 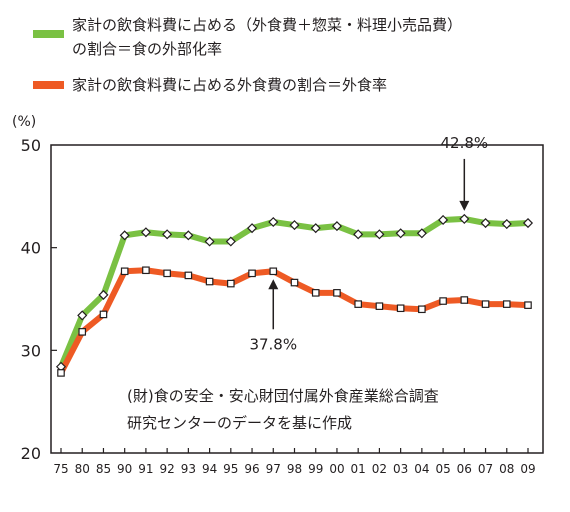 What do you see at coordinates (421, 469) in the screenshot?
I see `x-tick-label: 04` at bounding box center [421, 469].